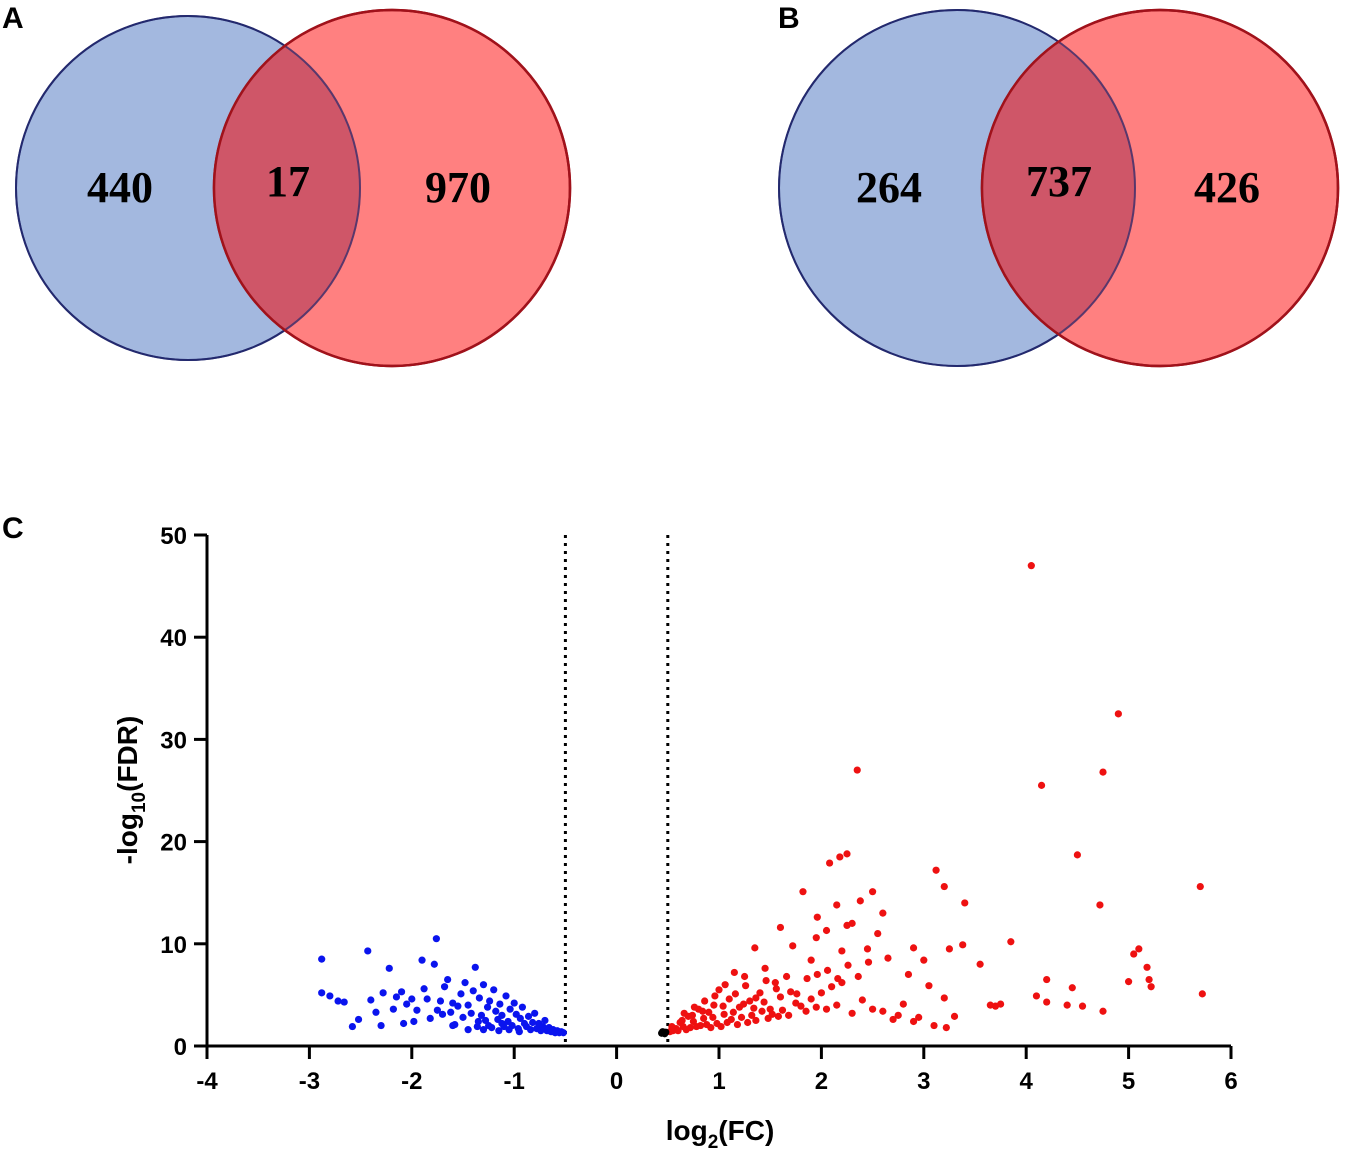  Describe the element at coordinates (1227, 187) in the screenshot. I see `venn-b-right-count: 426` at that location.